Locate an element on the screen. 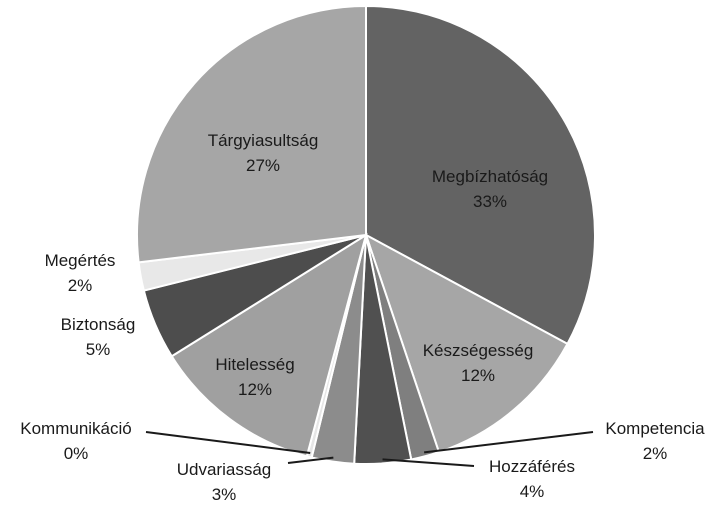 This screenshot has width=724, height=516. slice-label-9: Tárgyiasultság is located at coordinates (263, 140).